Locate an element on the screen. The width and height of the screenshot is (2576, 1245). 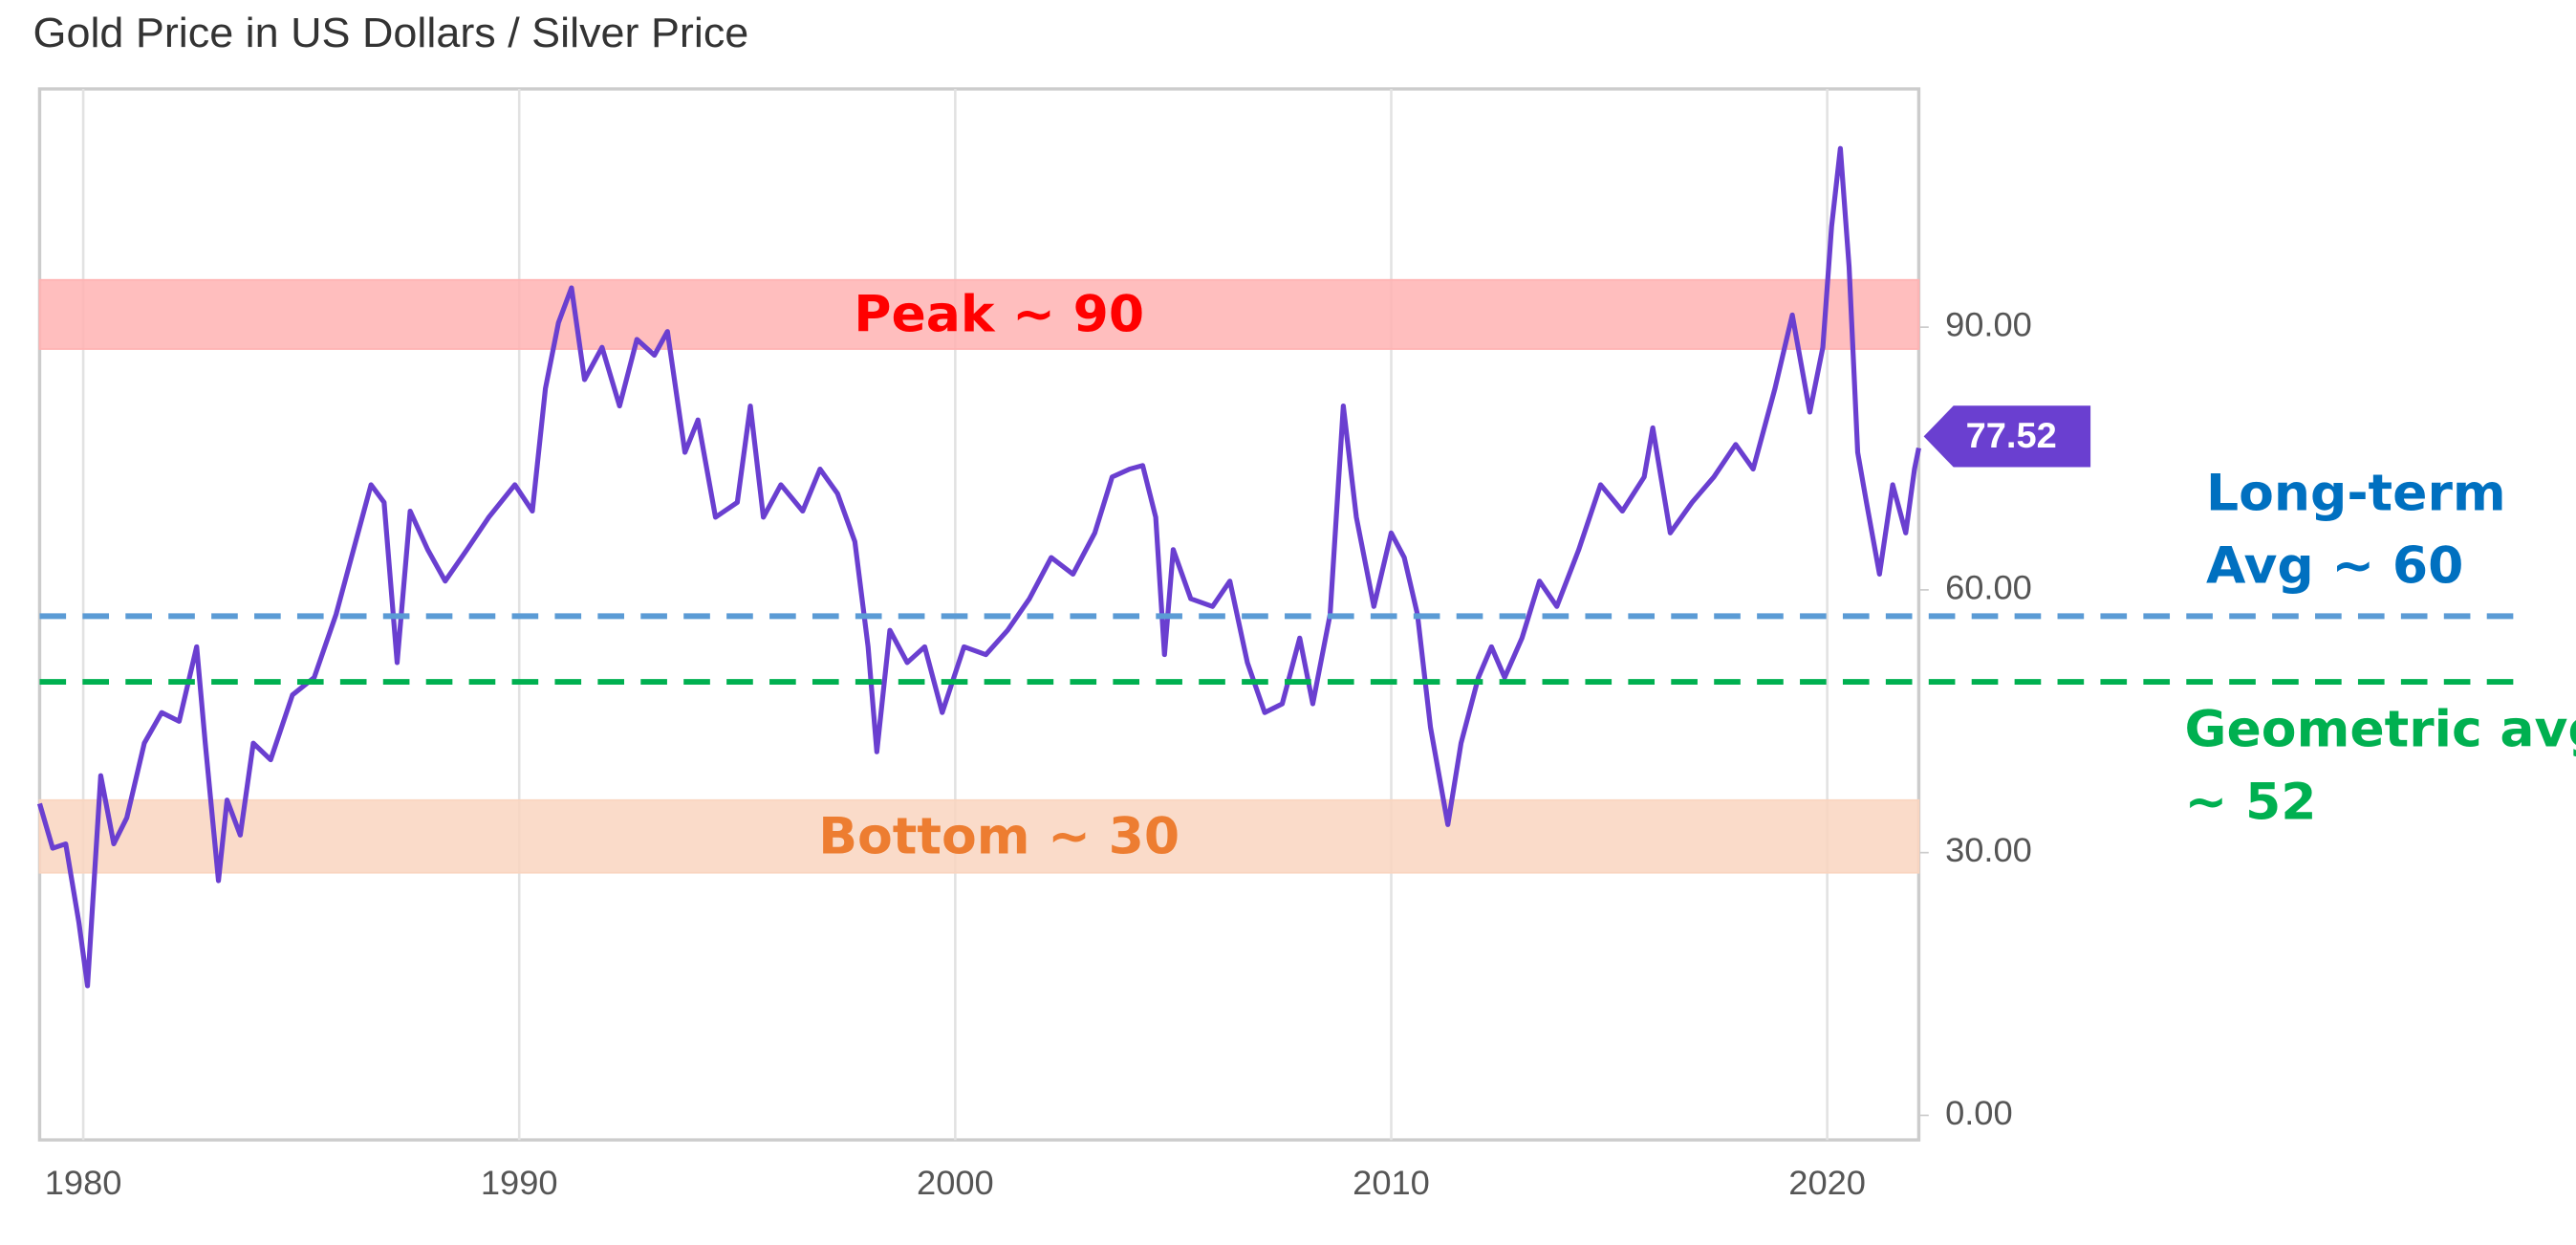
x-tick-label: 1980 is located at coordinates (84, 1183).